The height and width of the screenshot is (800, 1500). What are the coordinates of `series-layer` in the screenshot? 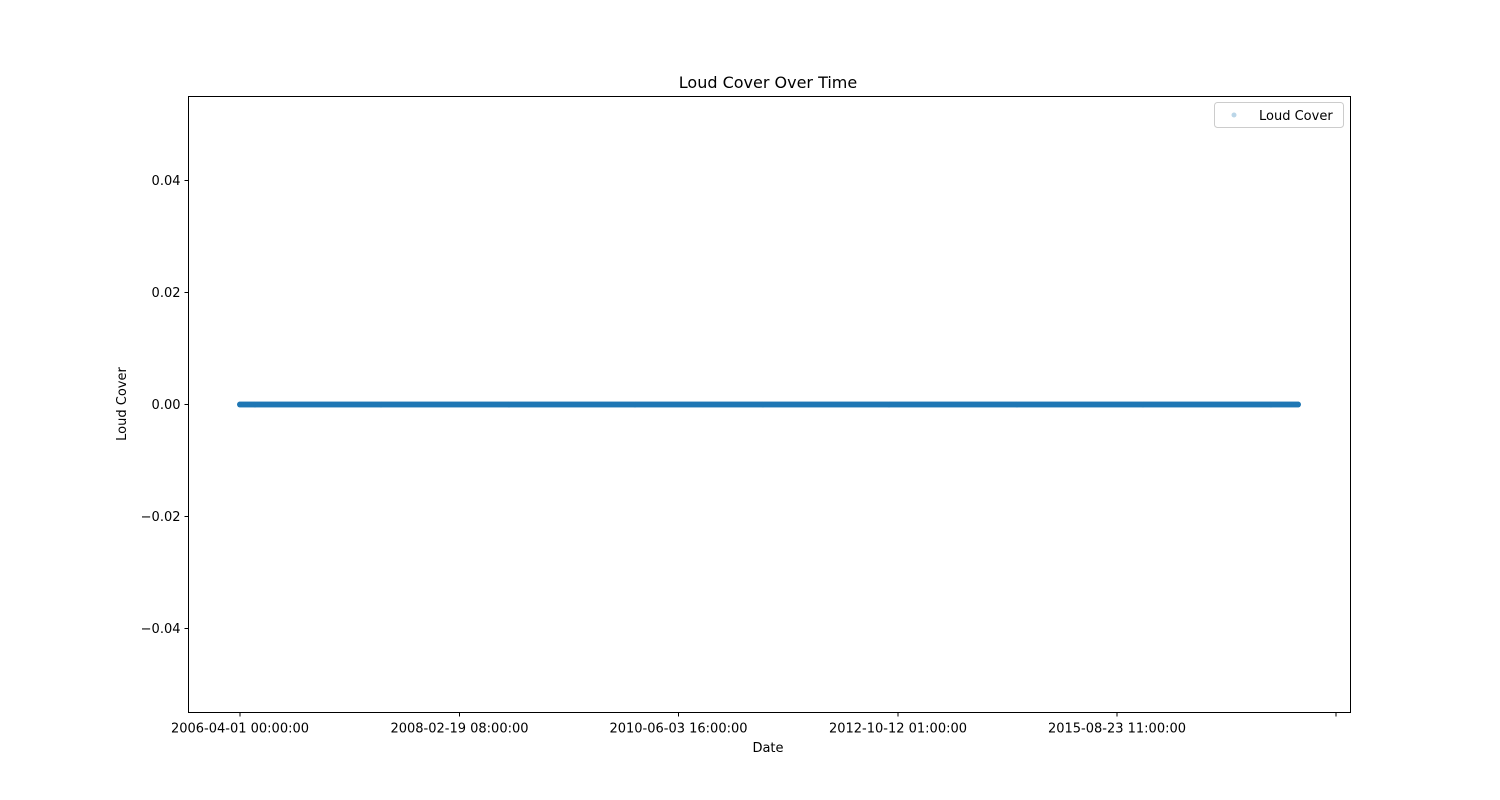 It's located at (769, 404).